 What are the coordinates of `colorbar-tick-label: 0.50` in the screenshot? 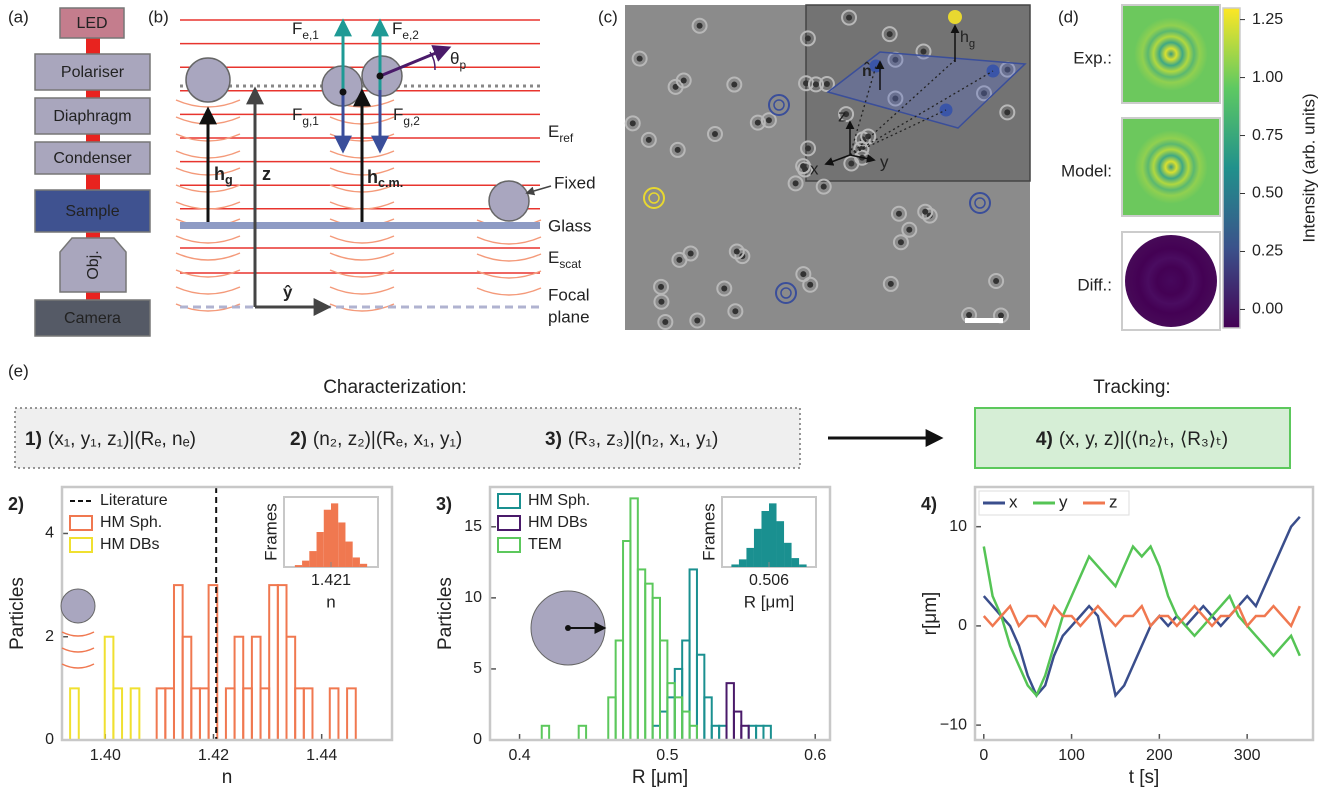 It's located at (1267, 193).